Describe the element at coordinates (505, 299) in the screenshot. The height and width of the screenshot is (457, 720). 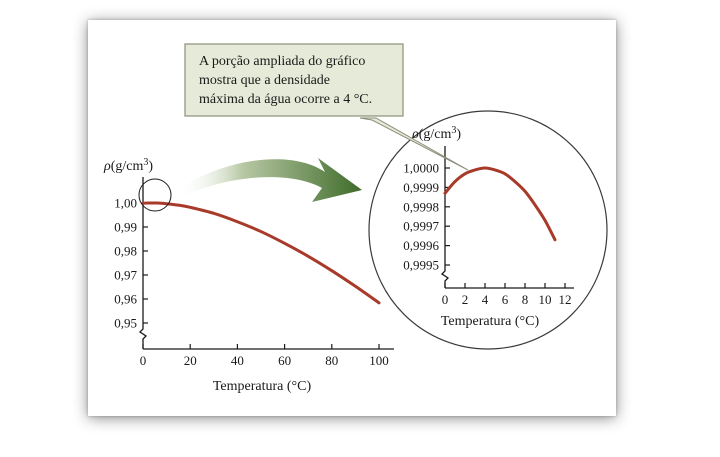
I see `zoom-x-tick-label: 6` at that location.